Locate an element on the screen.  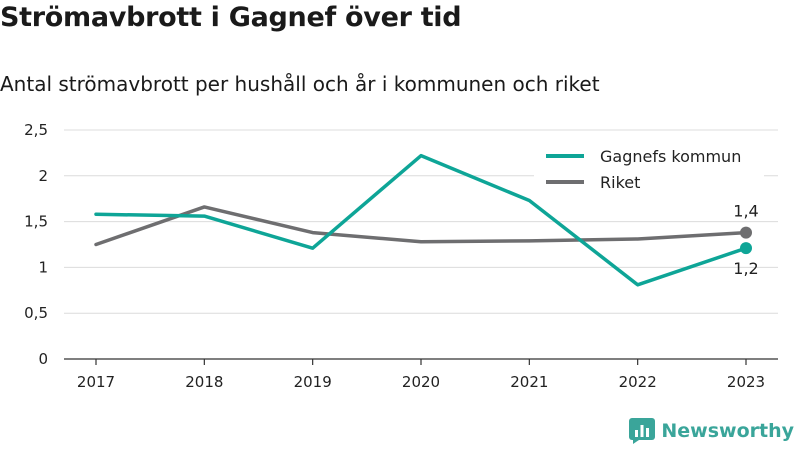
y-tick-label: 1 is located at coordinates (43, 267).